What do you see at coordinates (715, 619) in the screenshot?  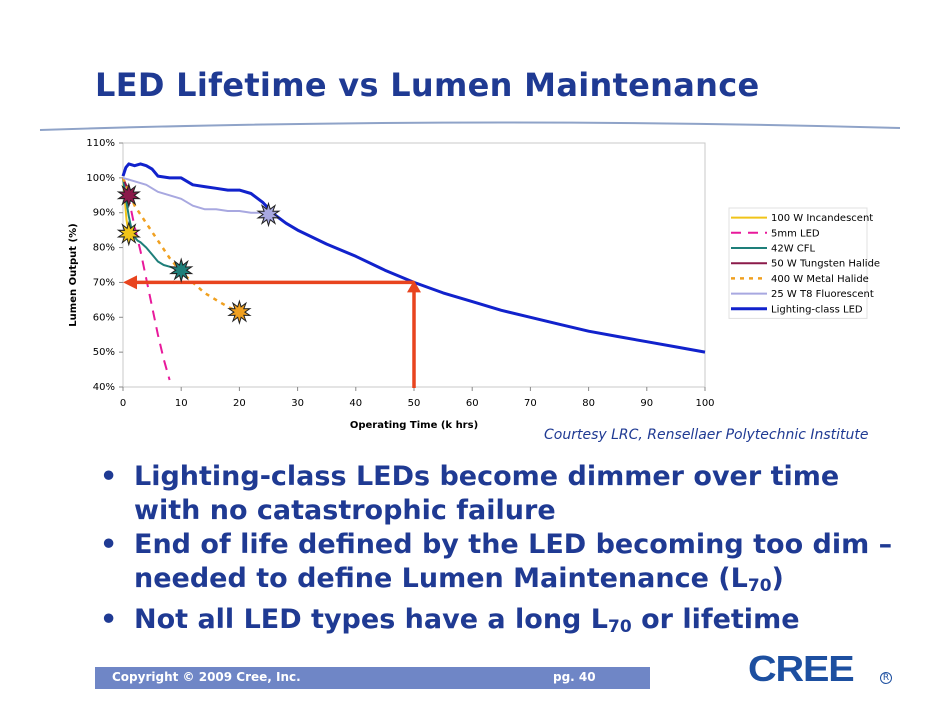 I see `bullet-tail: or lifetime` at bounding box center [715, 619].